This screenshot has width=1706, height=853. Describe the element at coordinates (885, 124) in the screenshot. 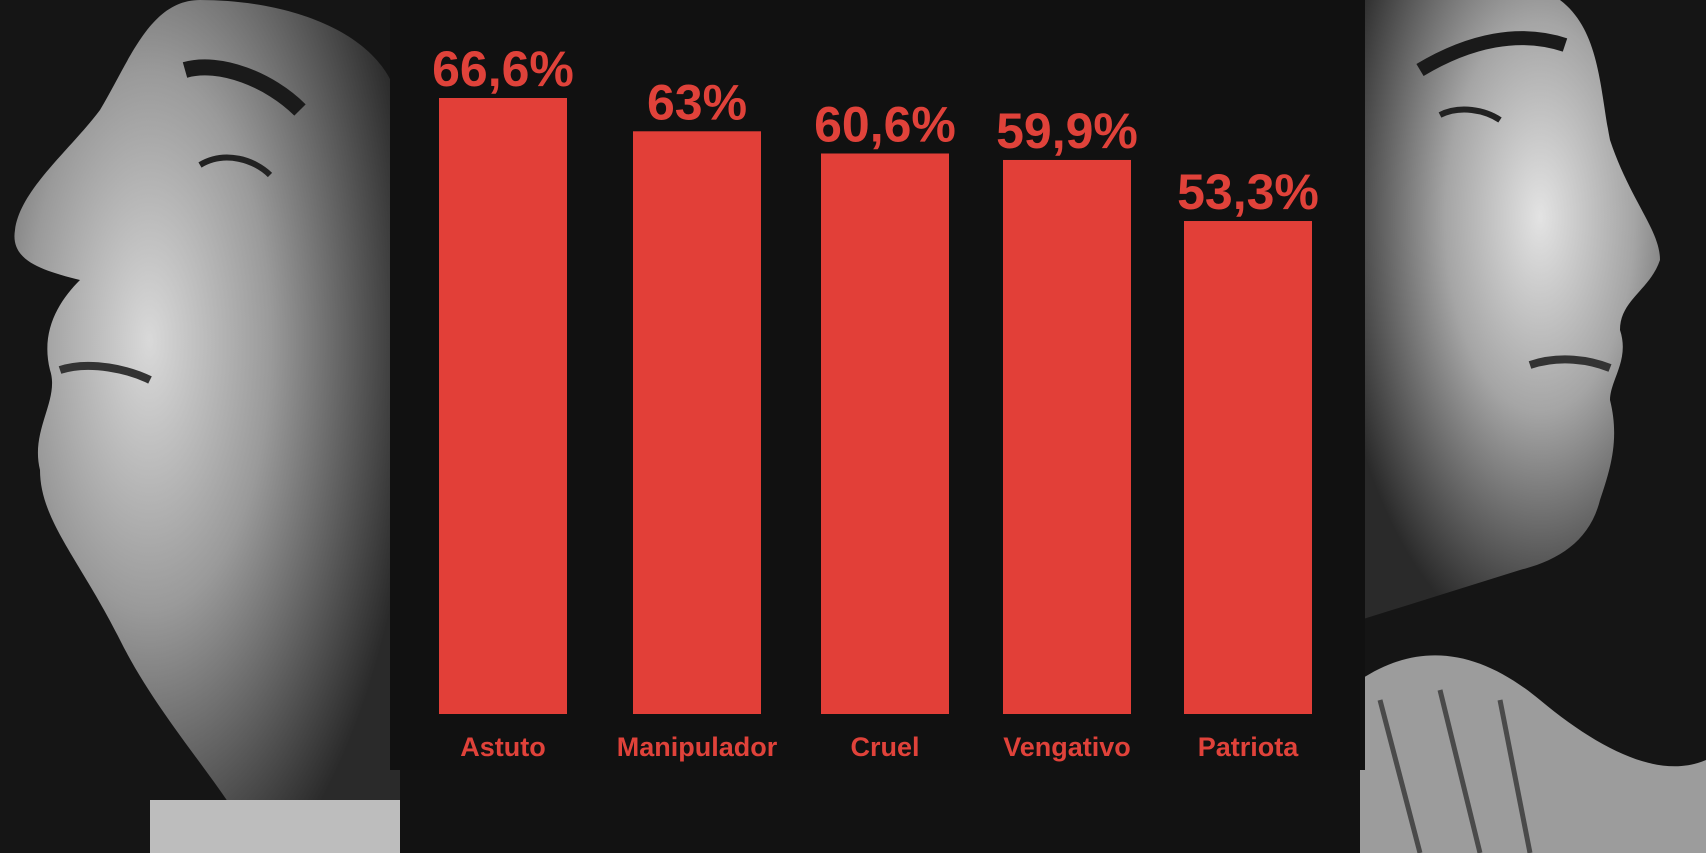

I see `value-label-cruel: 60,6%` at that location.